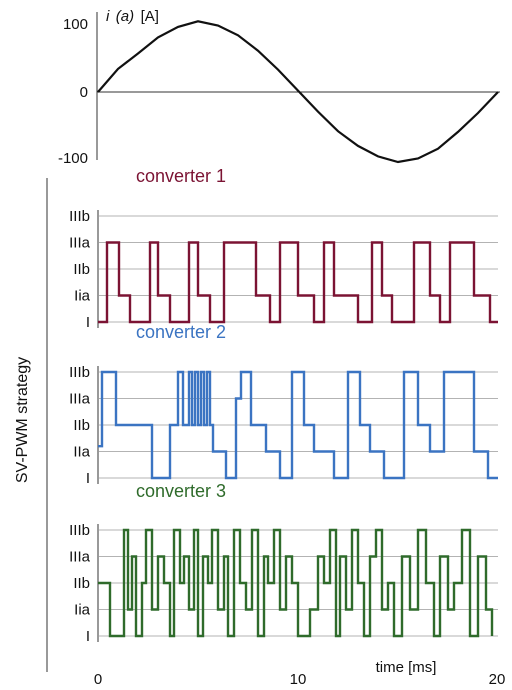 This screenshot has height=690, width=512. I want to click on current-ytick-0: 0, so click(84, 92).